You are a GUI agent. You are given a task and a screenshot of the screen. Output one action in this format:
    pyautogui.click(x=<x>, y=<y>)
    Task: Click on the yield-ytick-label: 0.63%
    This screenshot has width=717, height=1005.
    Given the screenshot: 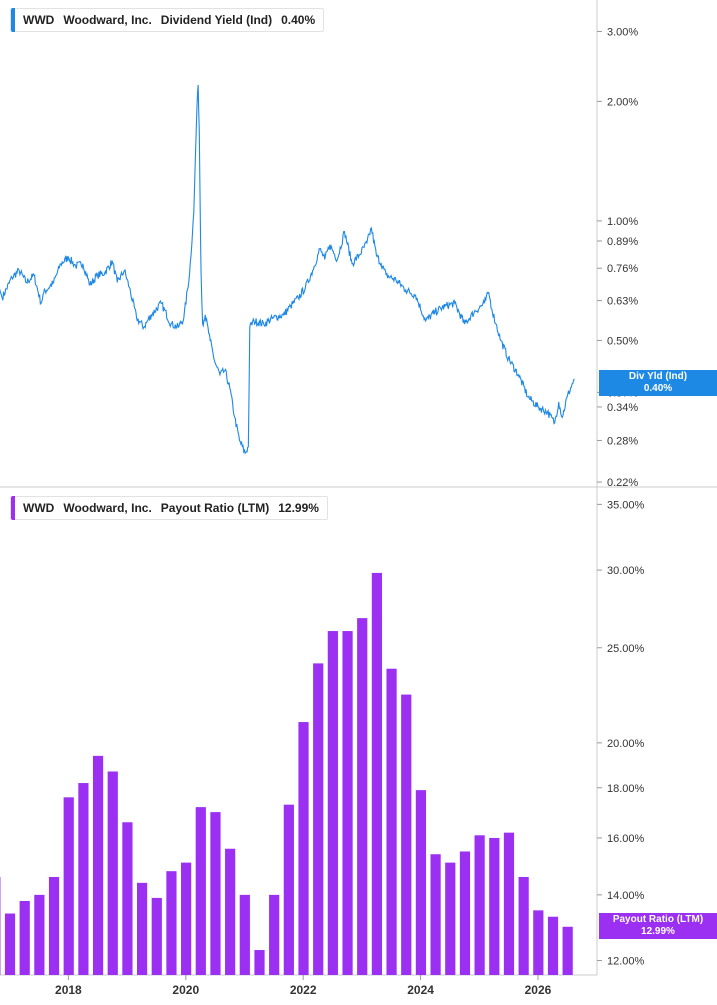 What is the action you would take?
    pyautogui.click(x=622, y=302)
    